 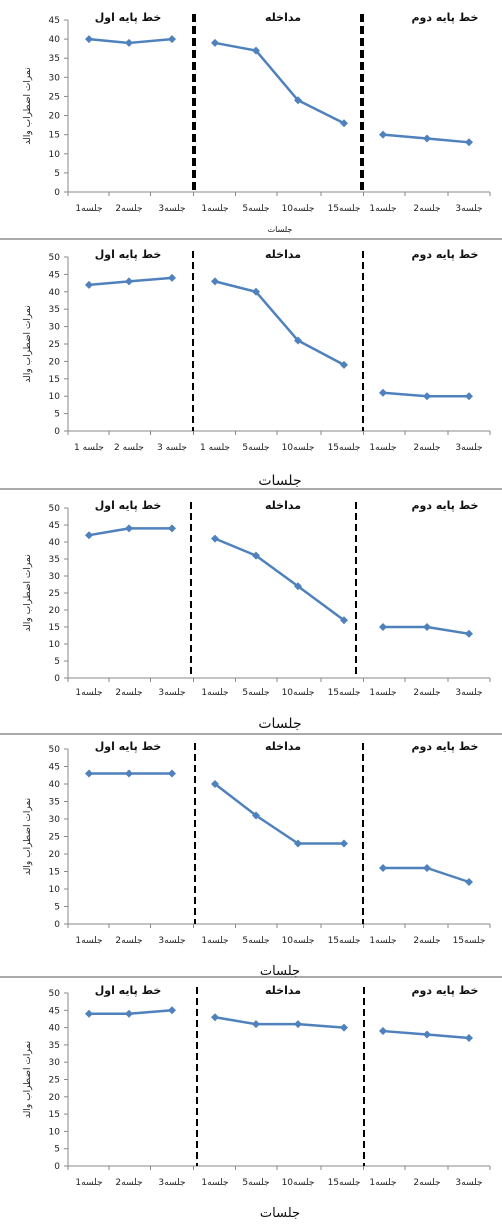 What do you see at coordinates (215, 448) in the screenshot?
I see `x-tick-label: جلسه 1` at bounding box center [215, 448].